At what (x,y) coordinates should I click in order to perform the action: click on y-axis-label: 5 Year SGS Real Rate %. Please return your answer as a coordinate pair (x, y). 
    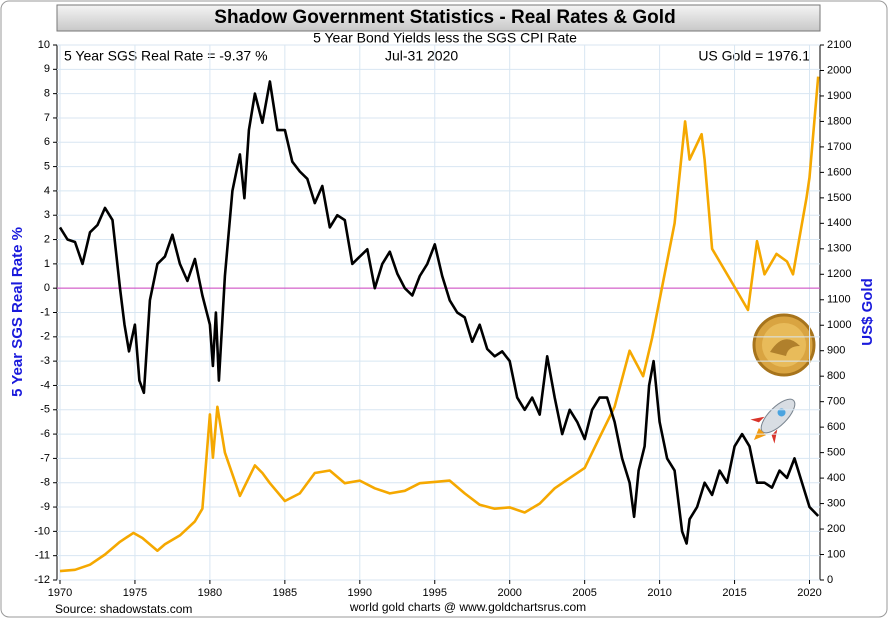
    Looking at the image, I should click on (17, 312).